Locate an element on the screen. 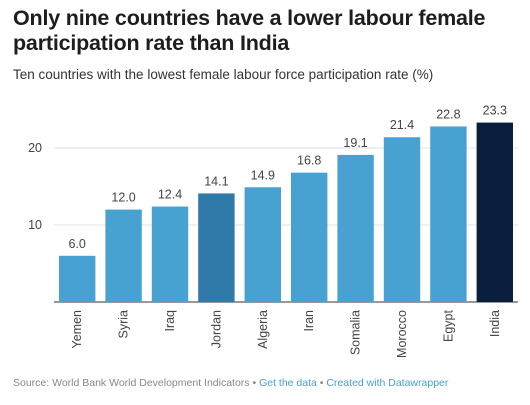 Image resolution: width=530 pixels, height=405 pixels. category-label-syria: Syria is located at coordinates (124, 324).